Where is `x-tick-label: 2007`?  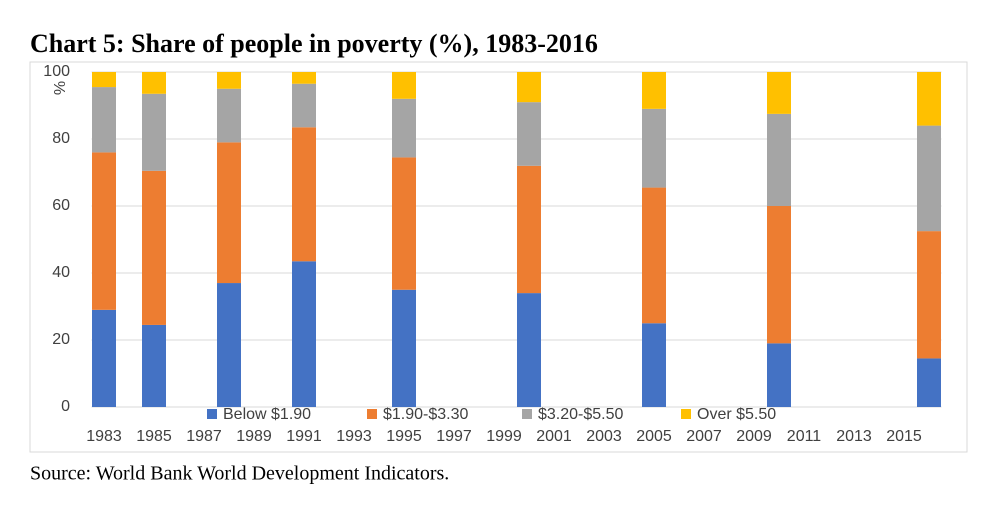 x-tick-label: 2007 is located at coordinates (704, 436).